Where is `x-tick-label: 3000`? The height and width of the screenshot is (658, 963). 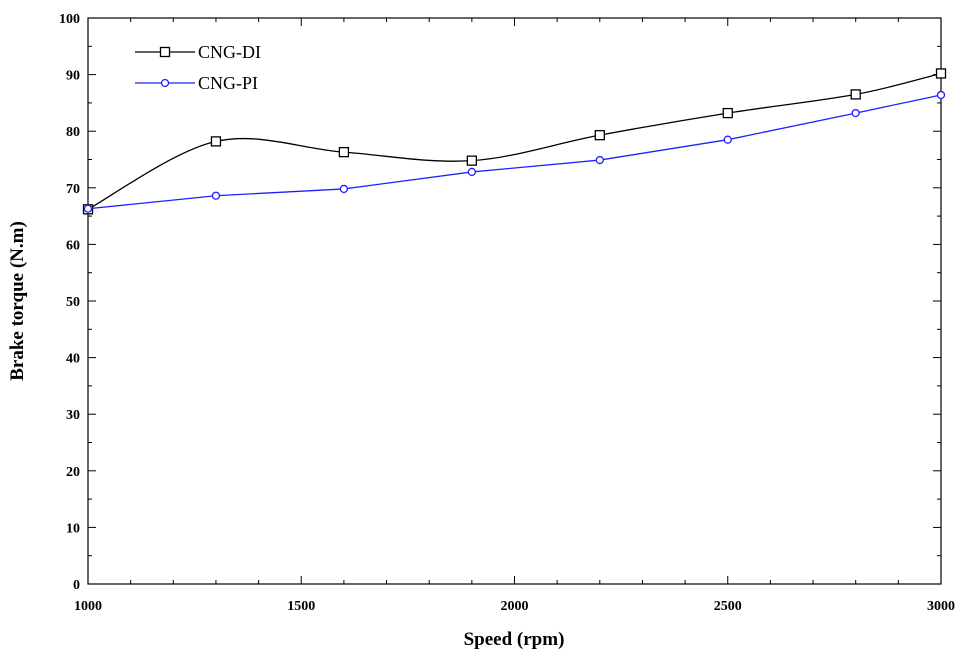
x-tick-label: 3000 is located at coordinates (941, 606).